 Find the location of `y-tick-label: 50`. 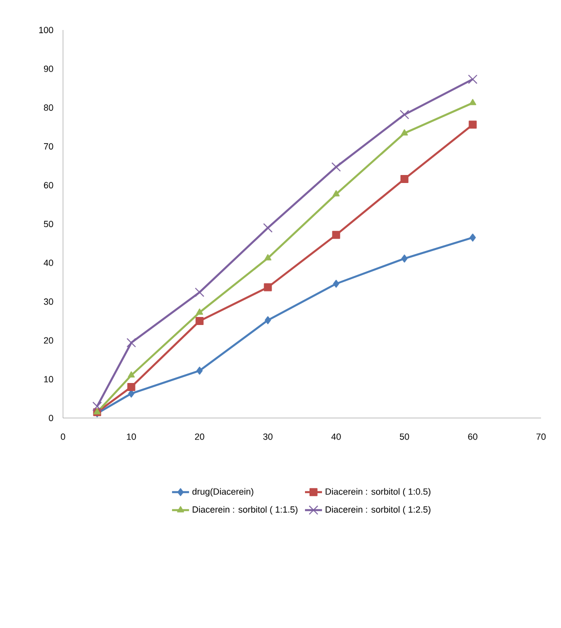

y-tick-label: 50 is located at coordinates (49, 224).